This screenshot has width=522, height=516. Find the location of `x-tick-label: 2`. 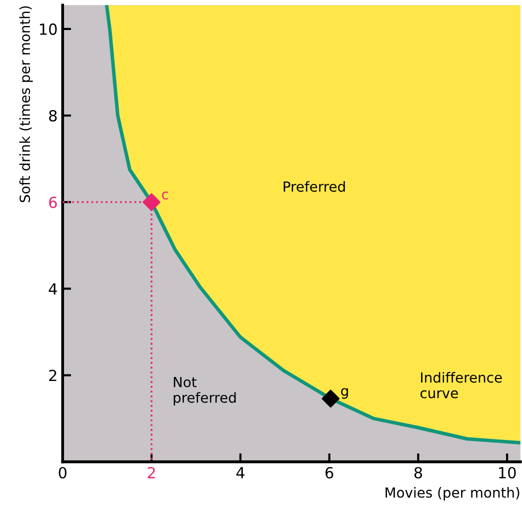

x-tick-label: 2 is located at coordinates (151, 472).